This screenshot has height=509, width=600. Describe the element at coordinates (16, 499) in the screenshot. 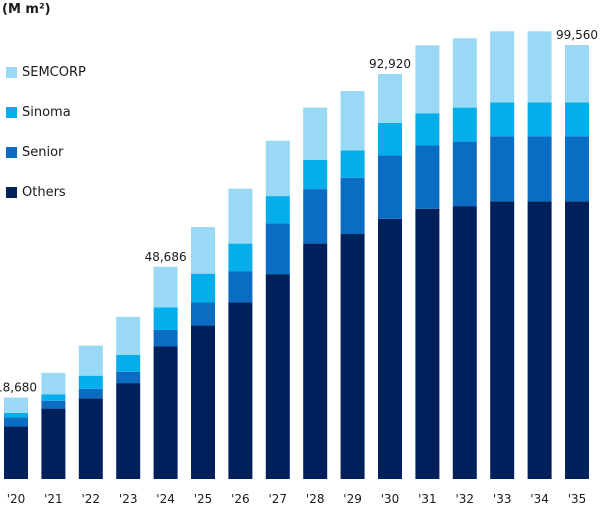

I see `x-tick-label: '20` at that location.